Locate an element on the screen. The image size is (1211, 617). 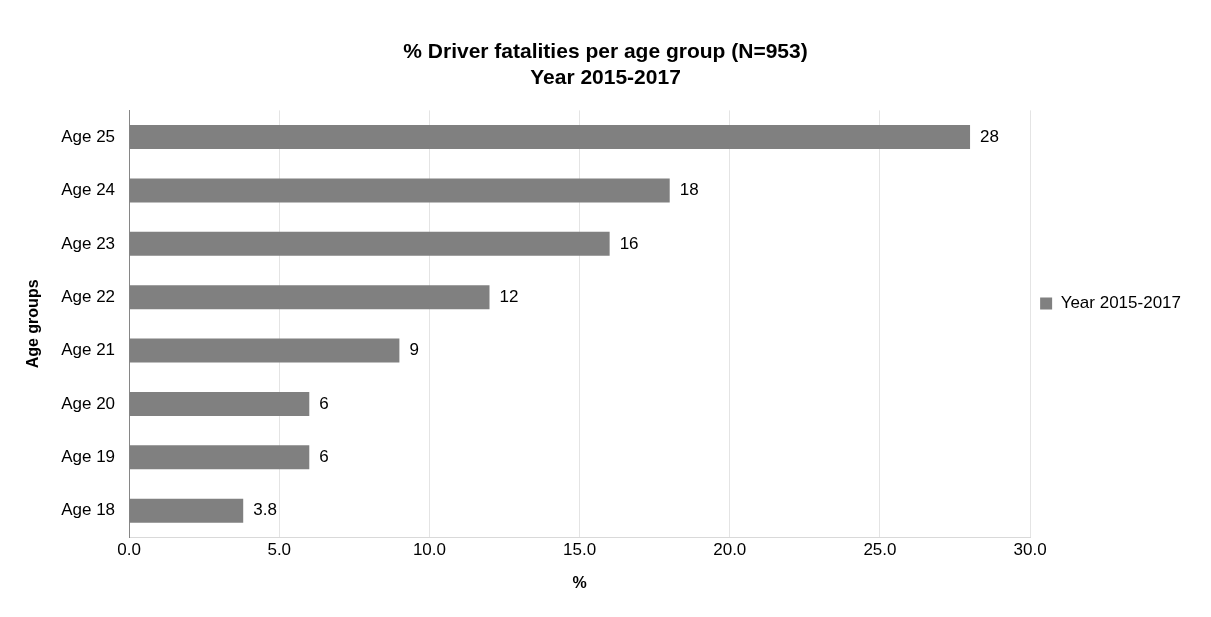
x-tick-label: 25.0 is located at coordinates (880, 550).